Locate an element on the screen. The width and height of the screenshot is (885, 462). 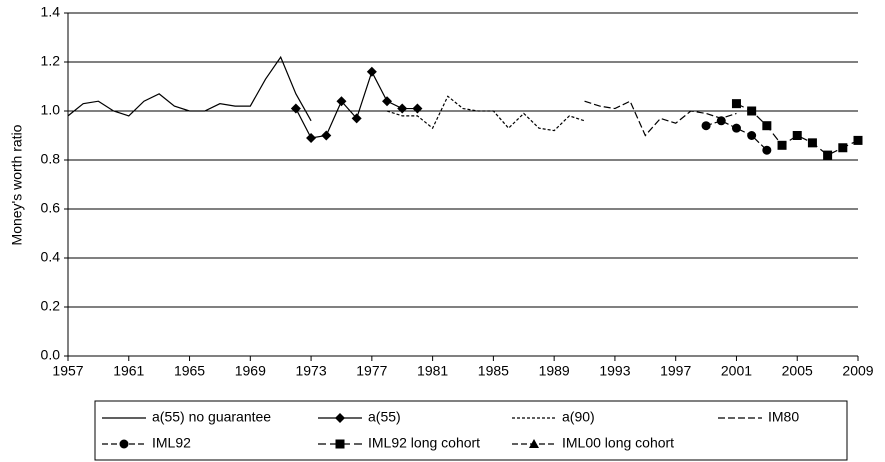
x-tick-label: 1957 is located at coordinates (67, 371).